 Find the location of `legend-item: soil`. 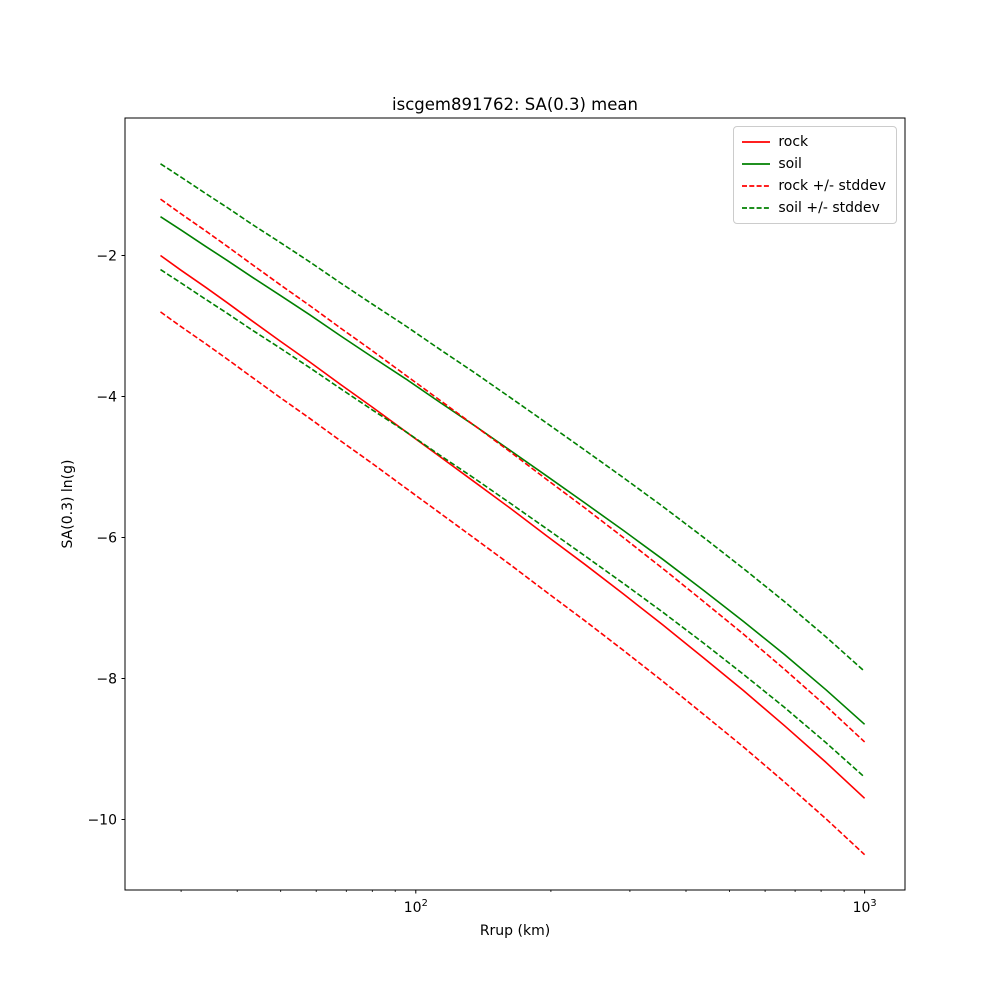

legend-item: soil is located at coordinates (814, 164).